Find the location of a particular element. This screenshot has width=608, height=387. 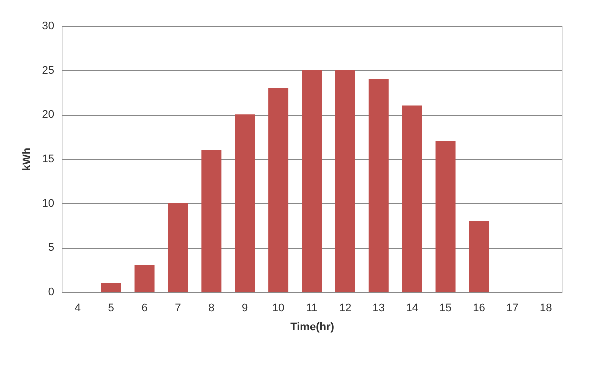

y-tick-label: 10 is located at coordinates (48, 204).